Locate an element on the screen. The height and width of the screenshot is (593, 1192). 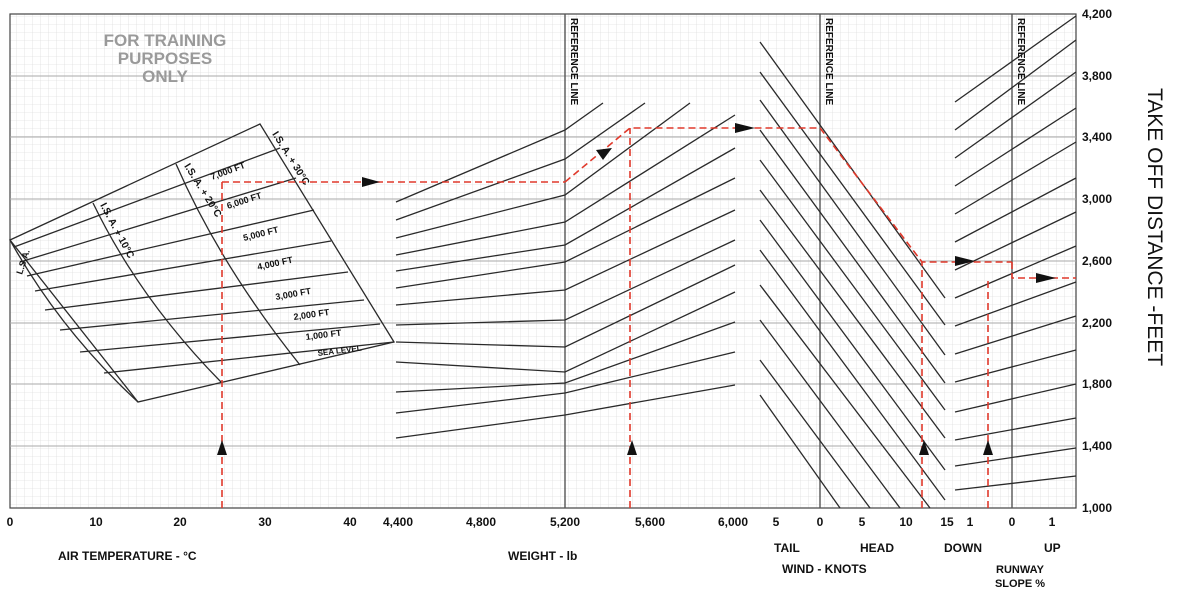
slope-axis-label-line-2: SLOPE % is located at coordinates (1020, 584).